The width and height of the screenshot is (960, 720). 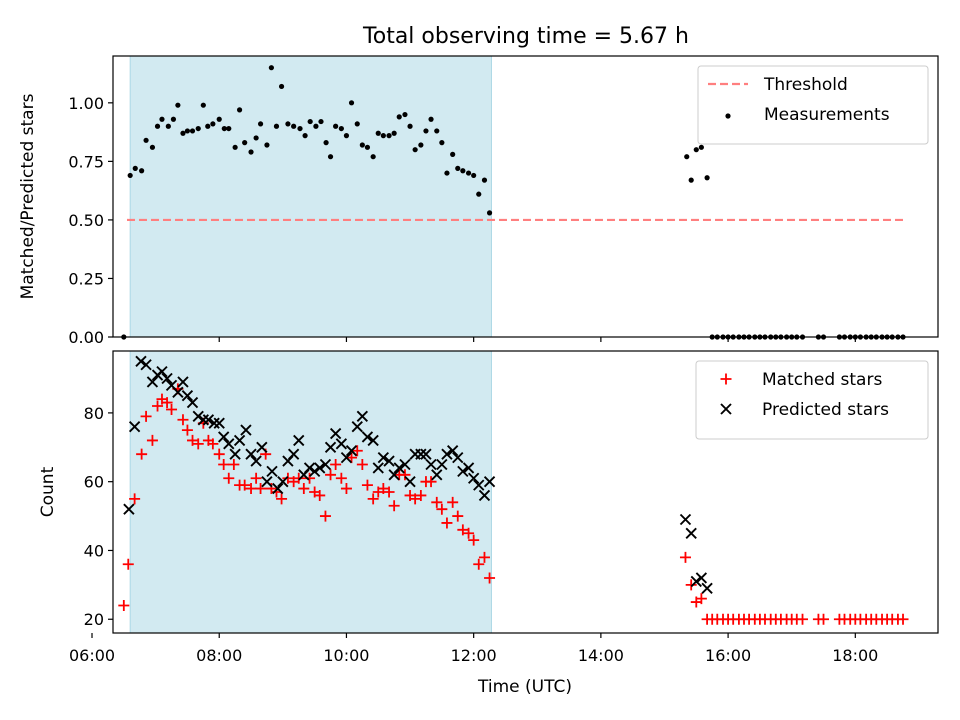 What do you see at coordinates (86, 103) in the screenshot?
I see `y-tick-label: 1.00` at bounding box center [86, 103].